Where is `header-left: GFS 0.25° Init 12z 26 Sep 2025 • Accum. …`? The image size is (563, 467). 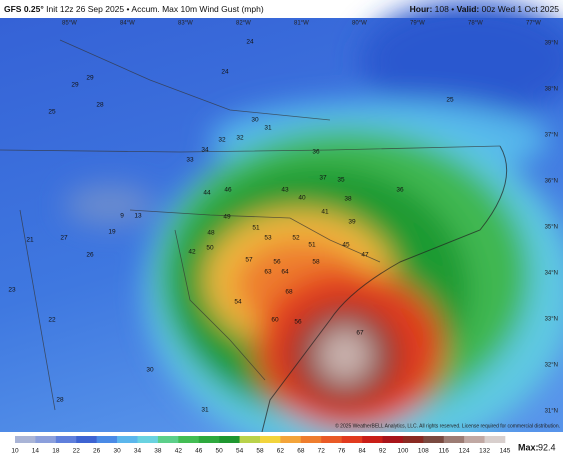
header-left: GFS 0.25° Init 12z 26 Sep 2025 • Accum. … is located at coordinates (134, 9).